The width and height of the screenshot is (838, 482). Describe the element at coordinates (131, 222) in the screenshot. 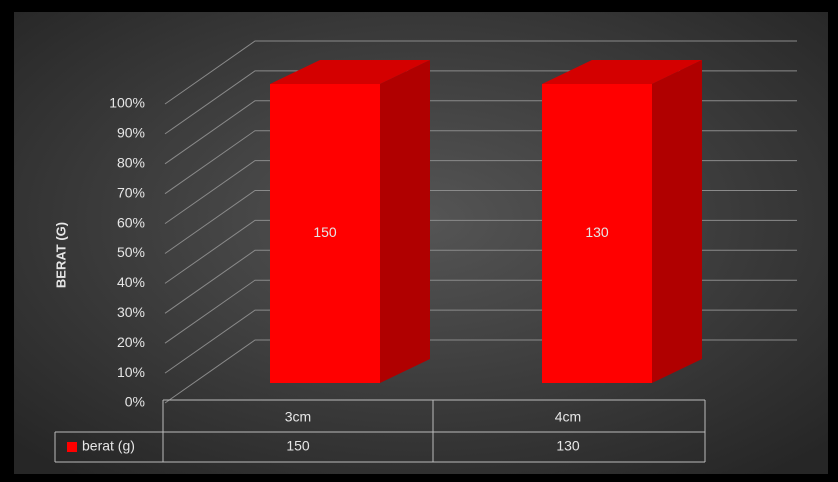

I see `y-tick-label: 60%` at that location.